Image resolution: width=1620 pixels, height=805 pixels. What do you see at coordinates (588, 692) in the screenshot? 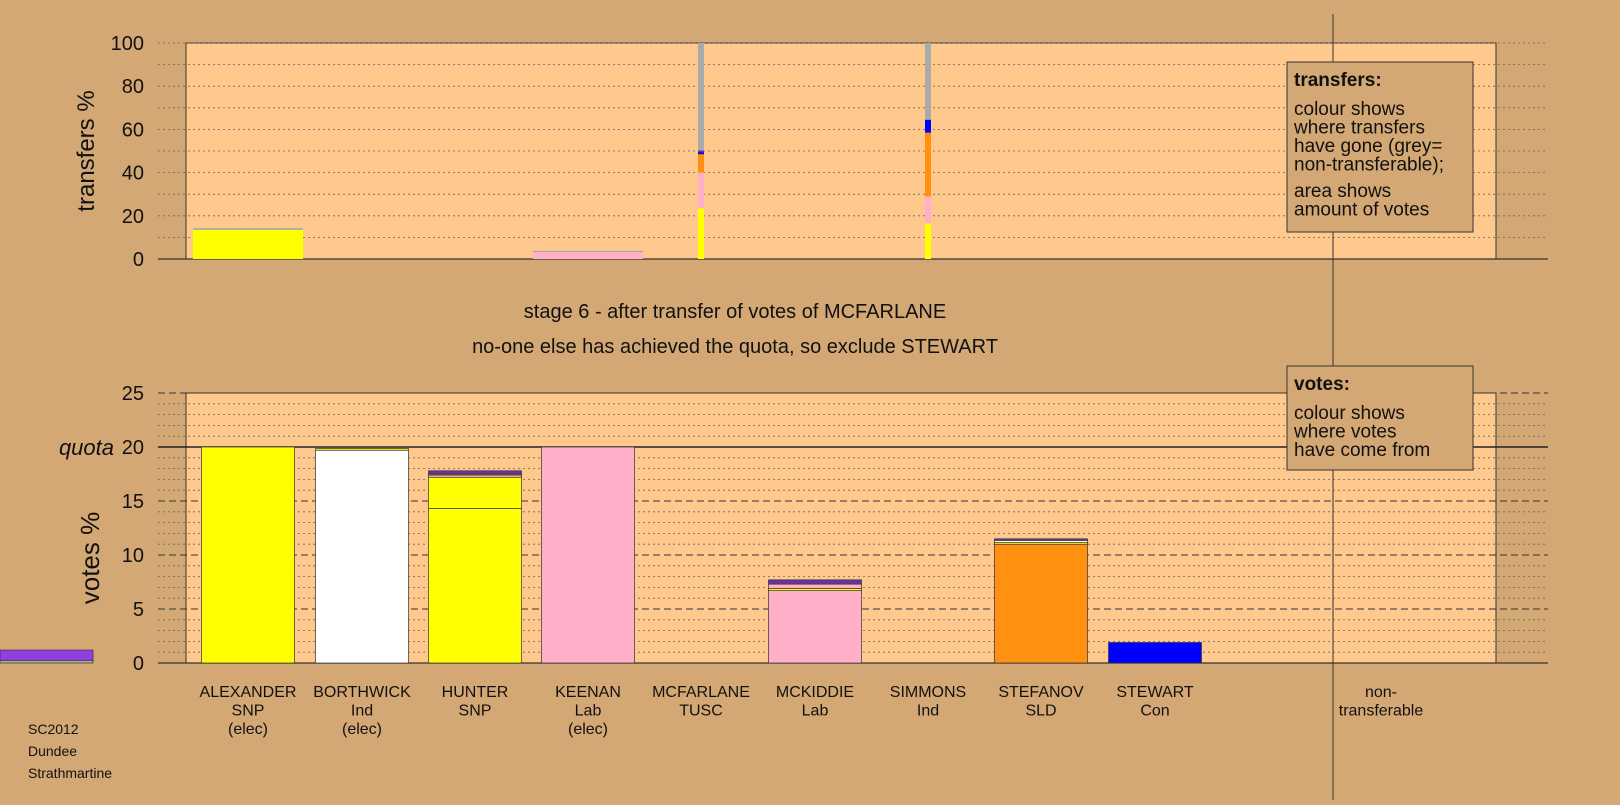
I see `candidate-label: KEENAN` at bounding box center [588, 692].